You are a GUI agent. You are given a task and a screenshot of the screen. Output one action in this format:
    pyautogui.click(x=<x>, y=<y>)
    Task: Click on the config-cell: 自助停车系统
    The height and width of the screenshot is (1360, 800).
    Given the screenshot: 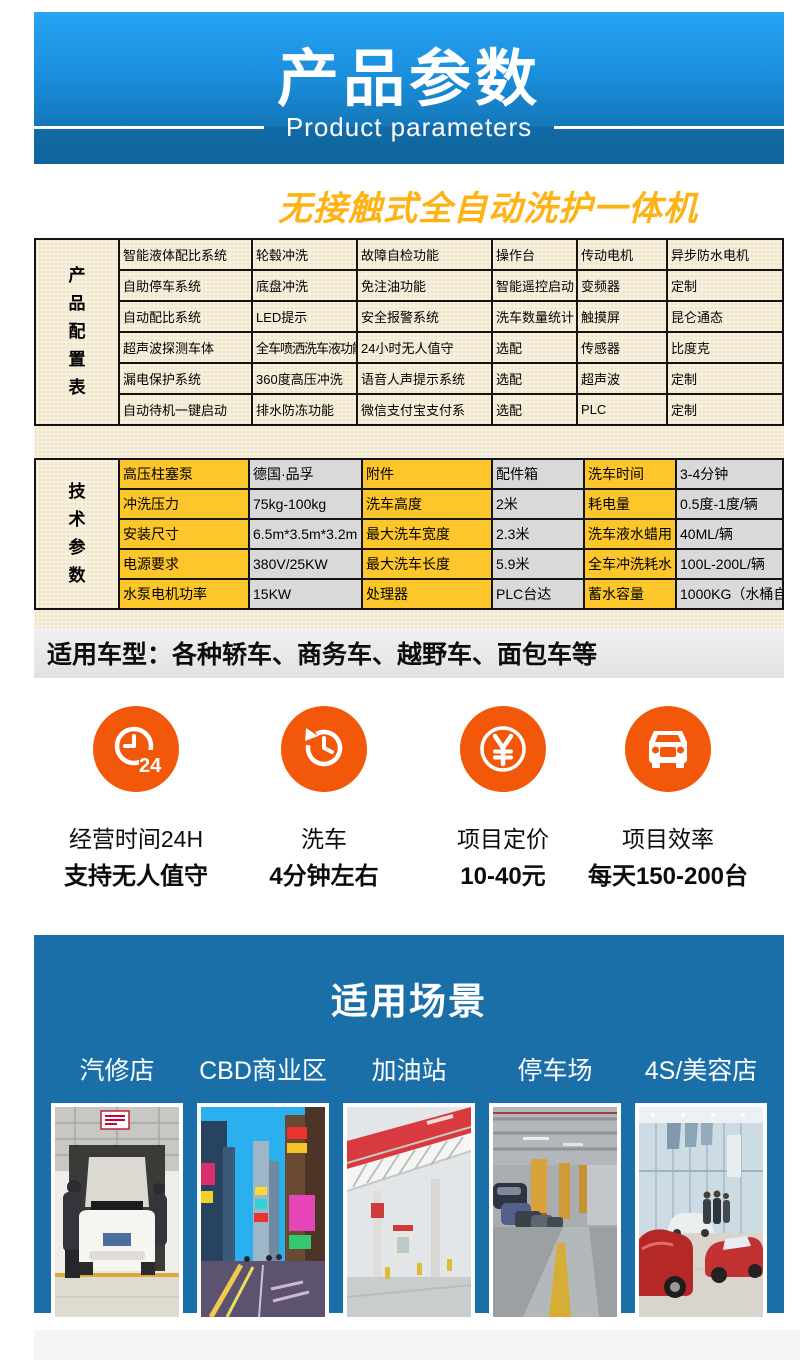 What is the action you would take?
    pyautogui.click(x=185, y=285)
    